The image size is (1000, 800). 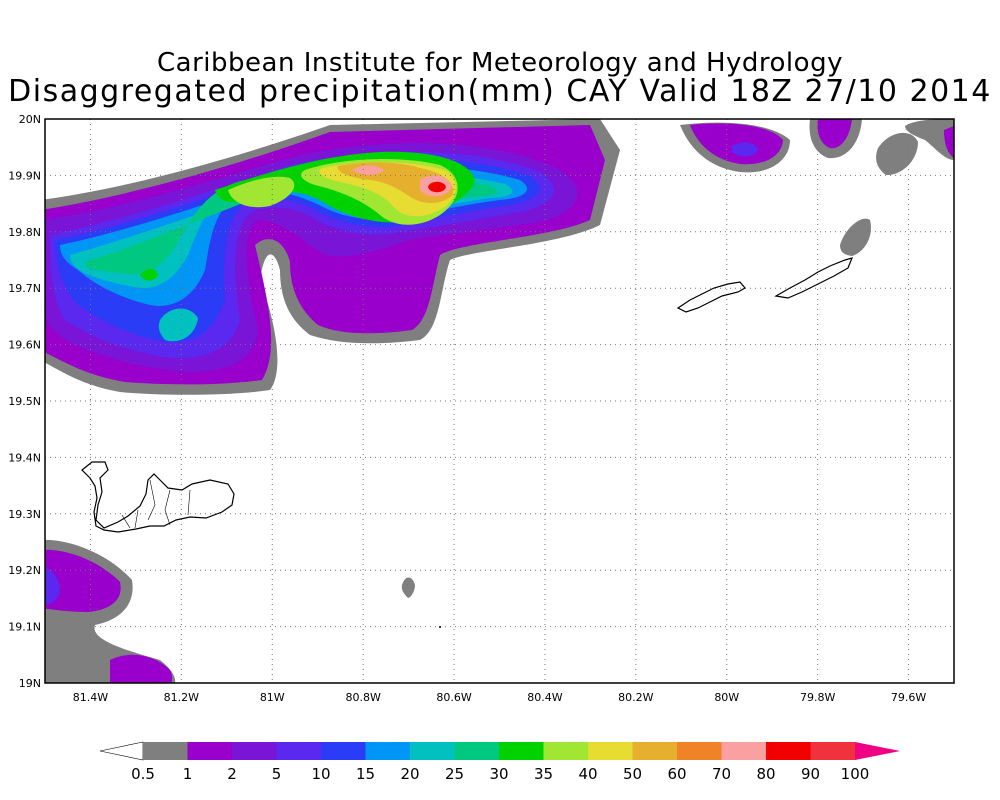 What do you see at coordinates (90, 697) in the screenshot?
I see `lon-tick-label: 81.4W` at bounding box center [90, 697].